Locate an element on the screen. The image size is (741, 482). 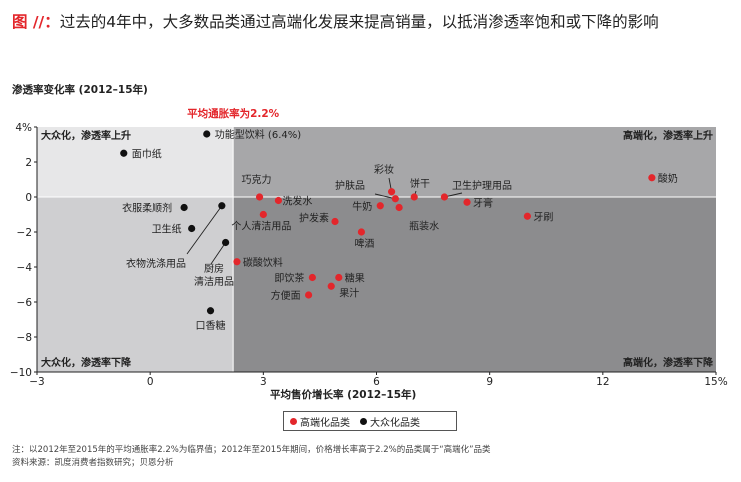
point-label: 碳酸饮料 is located at coordinates (263, 262).